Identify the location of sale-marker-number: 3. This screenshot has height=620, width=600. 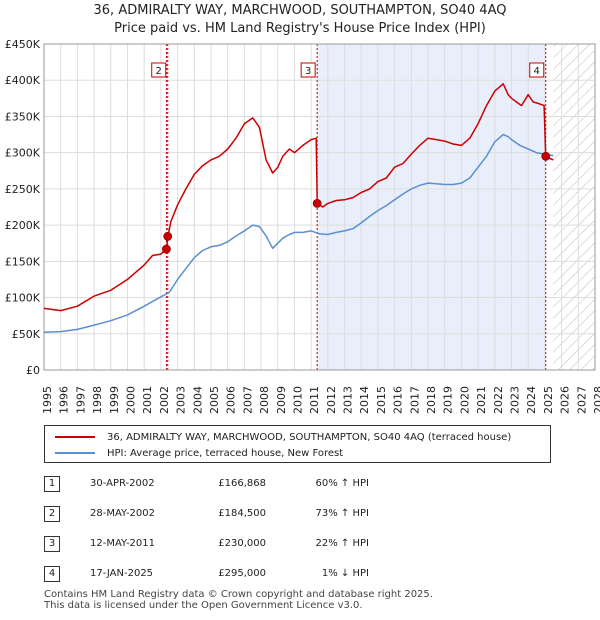
(308, 71).